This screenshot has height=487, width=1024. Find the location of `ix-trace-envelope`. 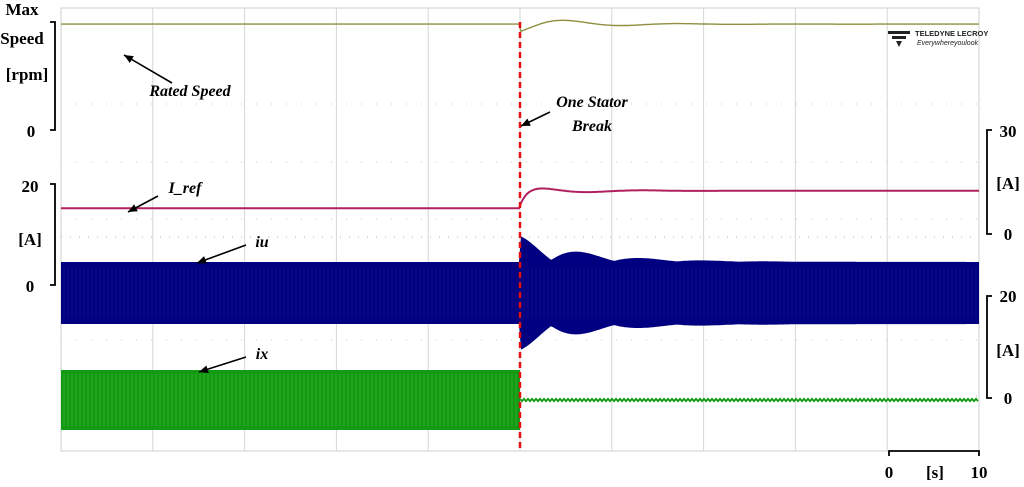

ix-trace-envelope is located at coordinates (290, 400).